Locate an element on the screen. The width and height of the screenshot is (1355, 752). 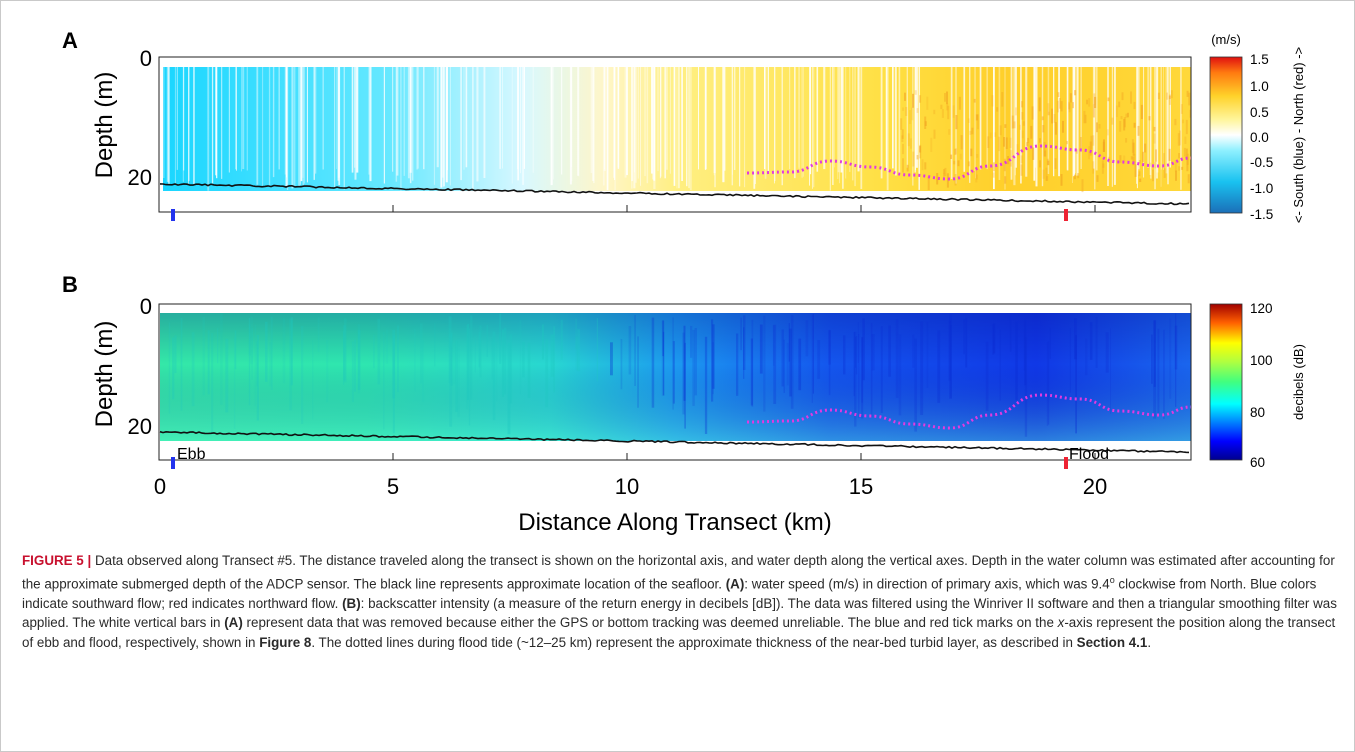
ebb-label: Ebb is located at coordinates (191, 454).